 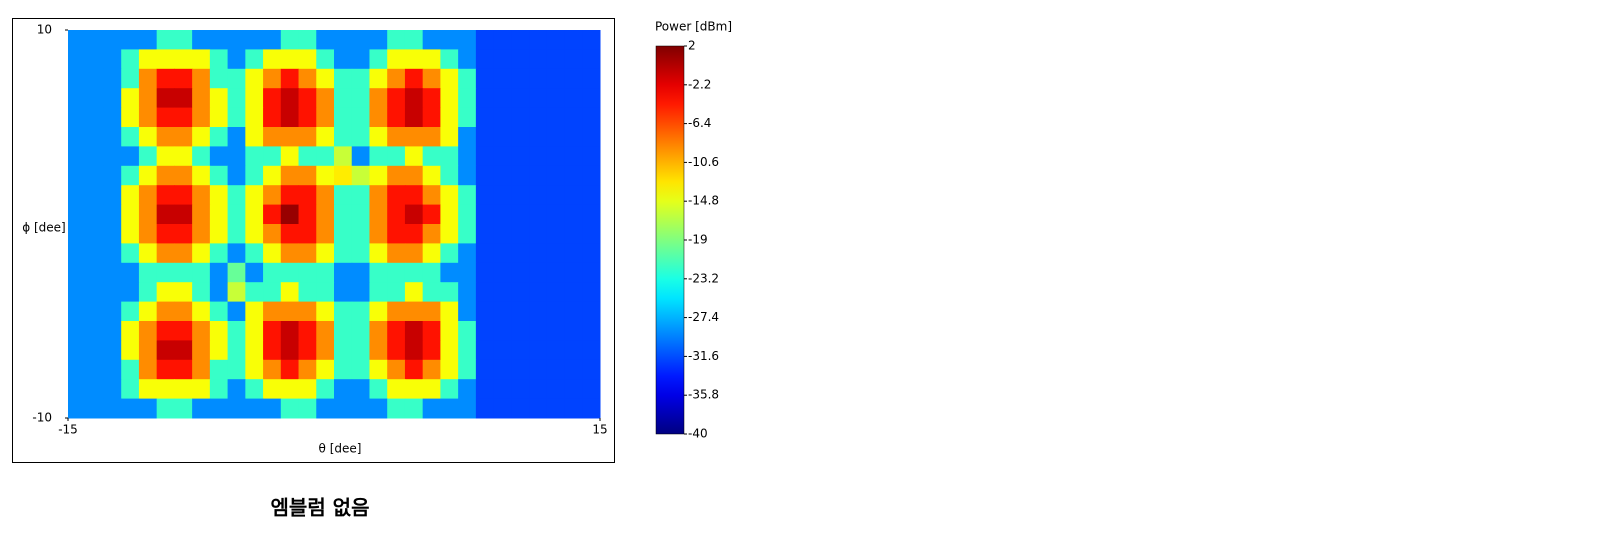 I want to click on colorbar-tick-label: -31.6, so click(x=703, y=356).